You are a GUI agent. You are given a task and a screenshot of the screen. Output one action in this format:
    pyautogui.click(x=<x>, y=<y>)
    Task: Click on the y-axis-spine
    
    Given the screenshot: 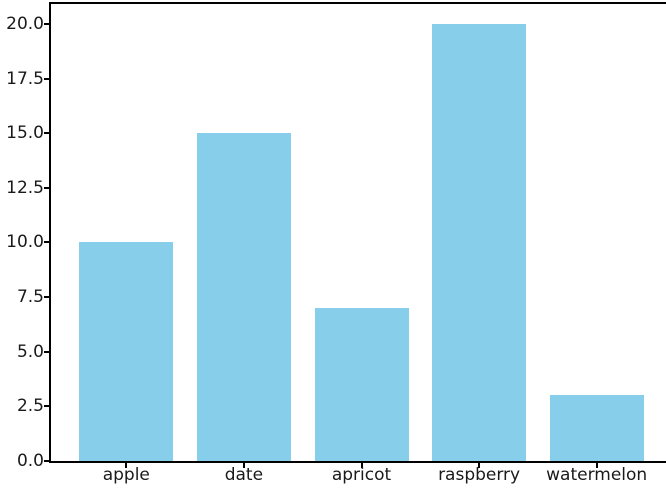 What is the action you would take?
    pyautogui.click(x=50, y=232)
    